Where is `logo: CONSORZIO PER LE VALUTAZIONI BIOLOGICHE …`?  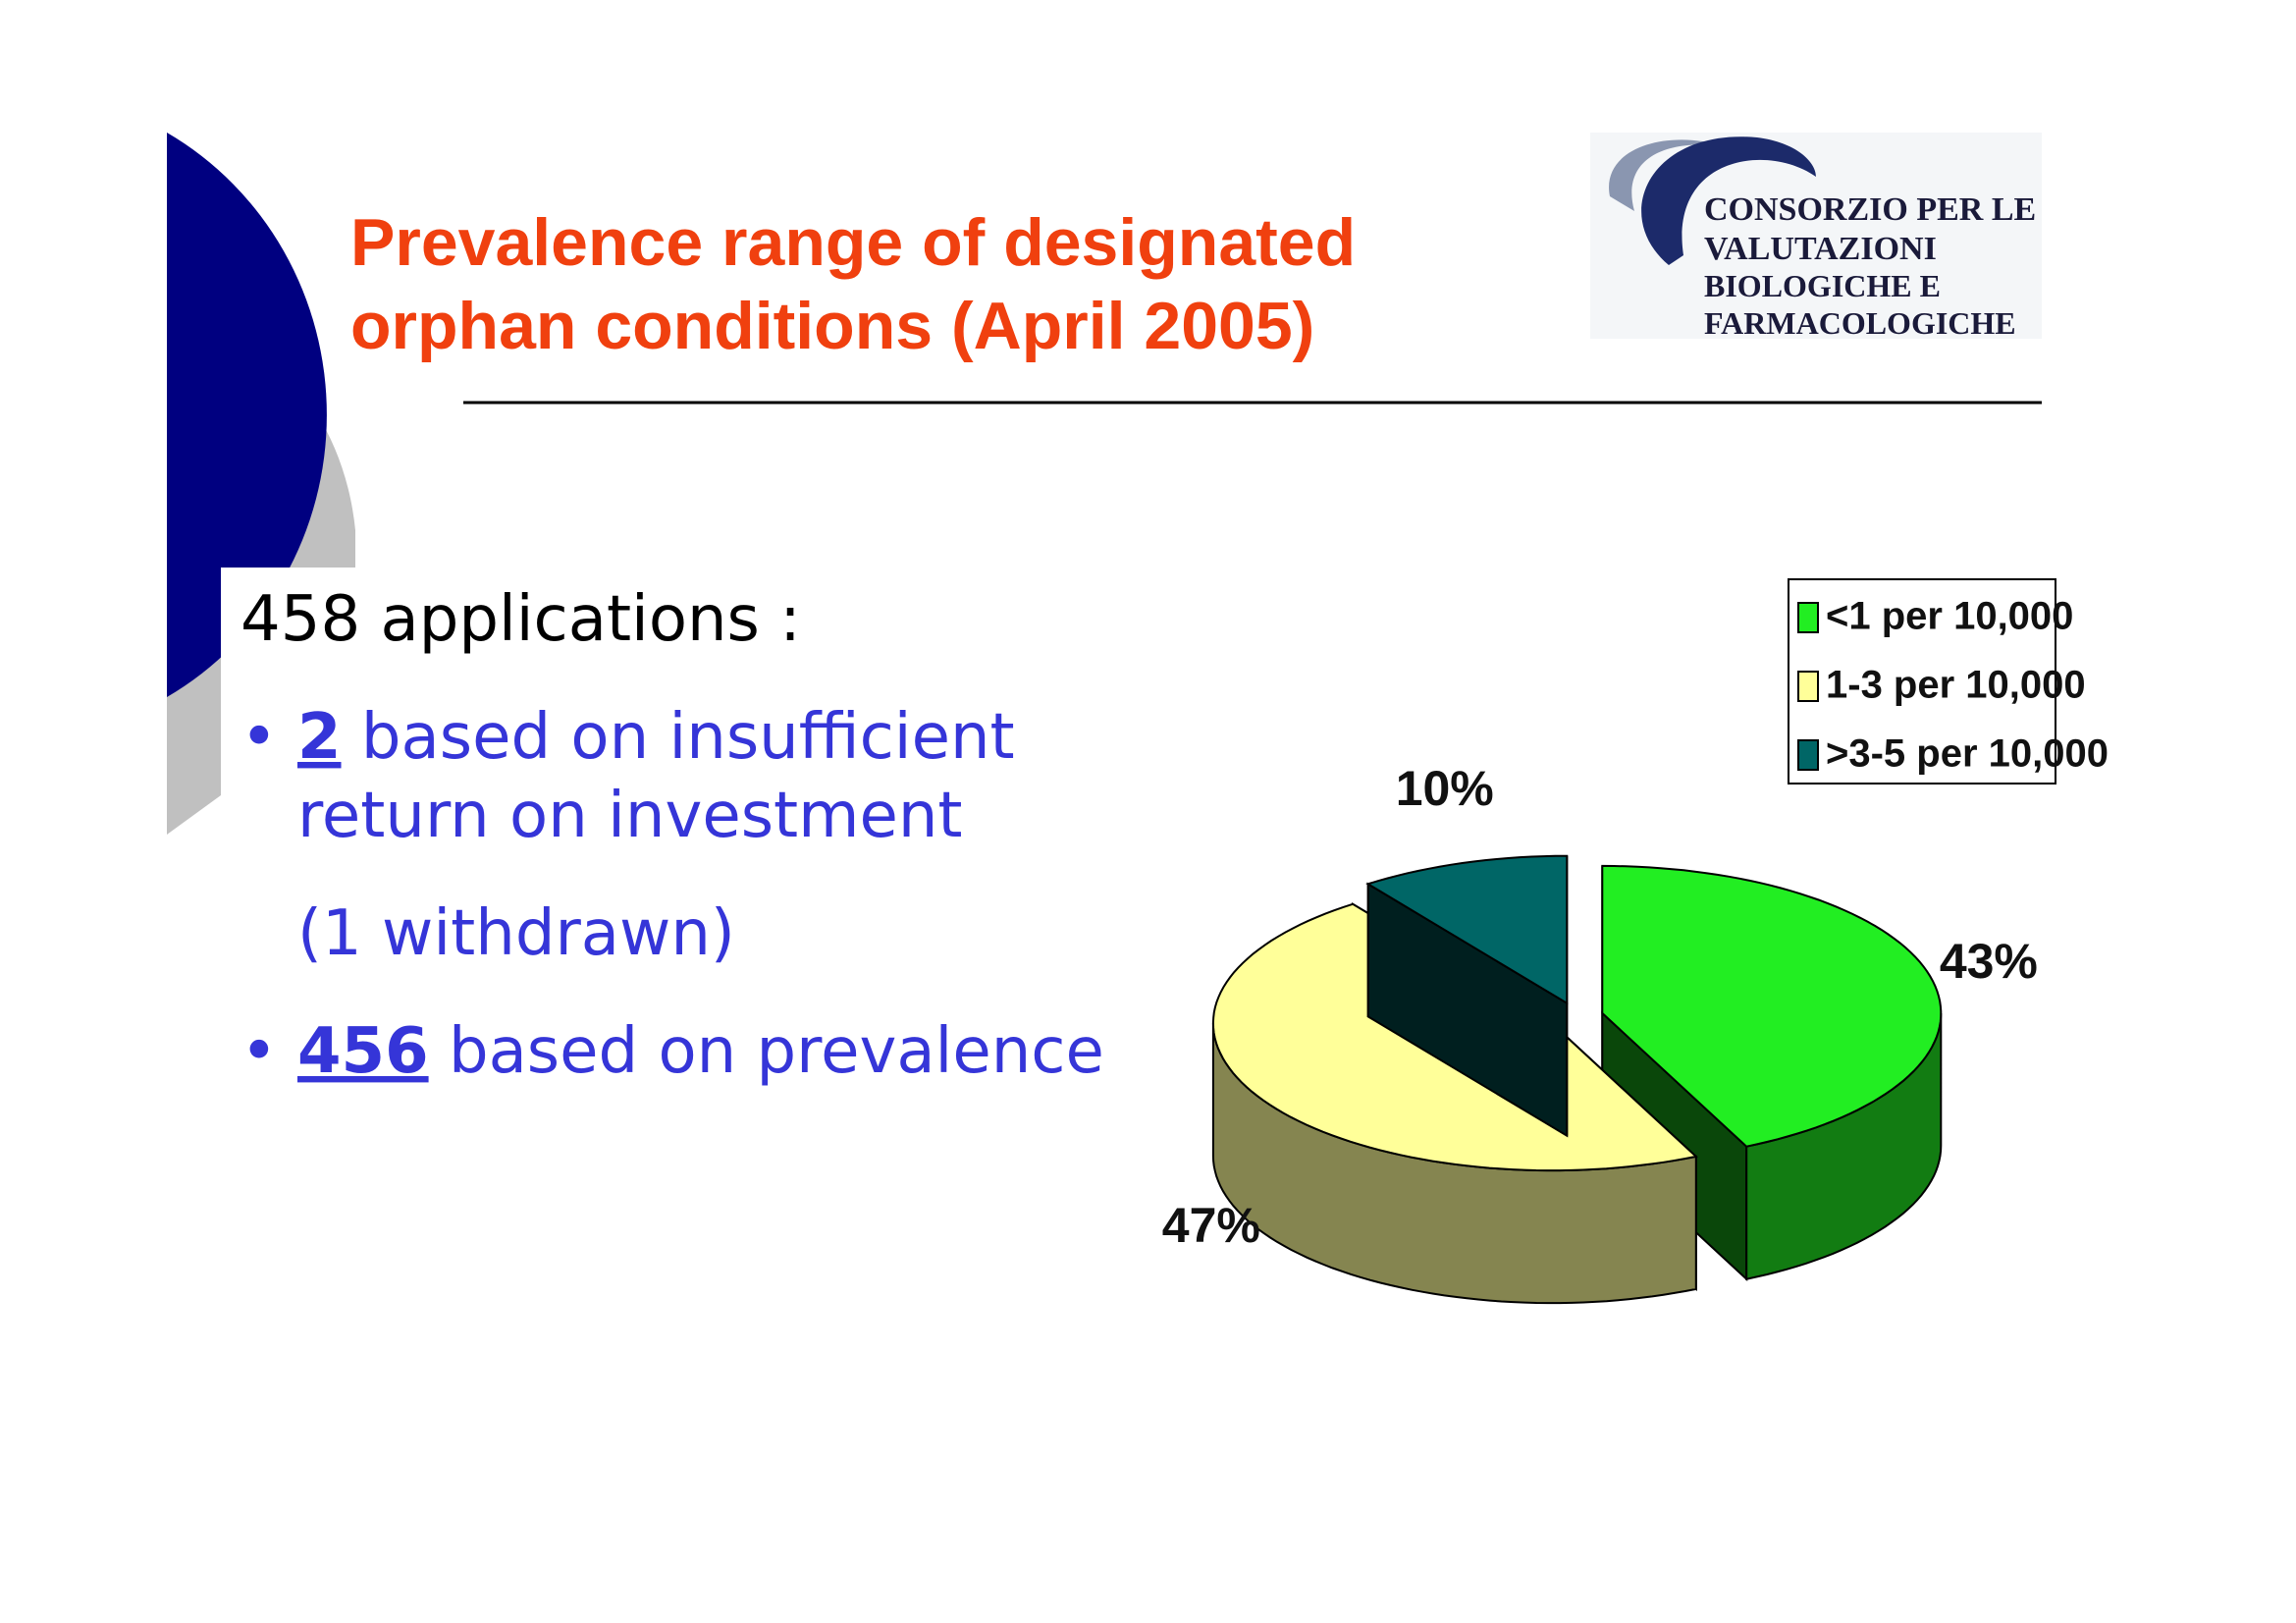 logo: CONSORZIO PER LE VALUTAZIONI BIOLOGICHE … is located at coordinates (1816, 237).